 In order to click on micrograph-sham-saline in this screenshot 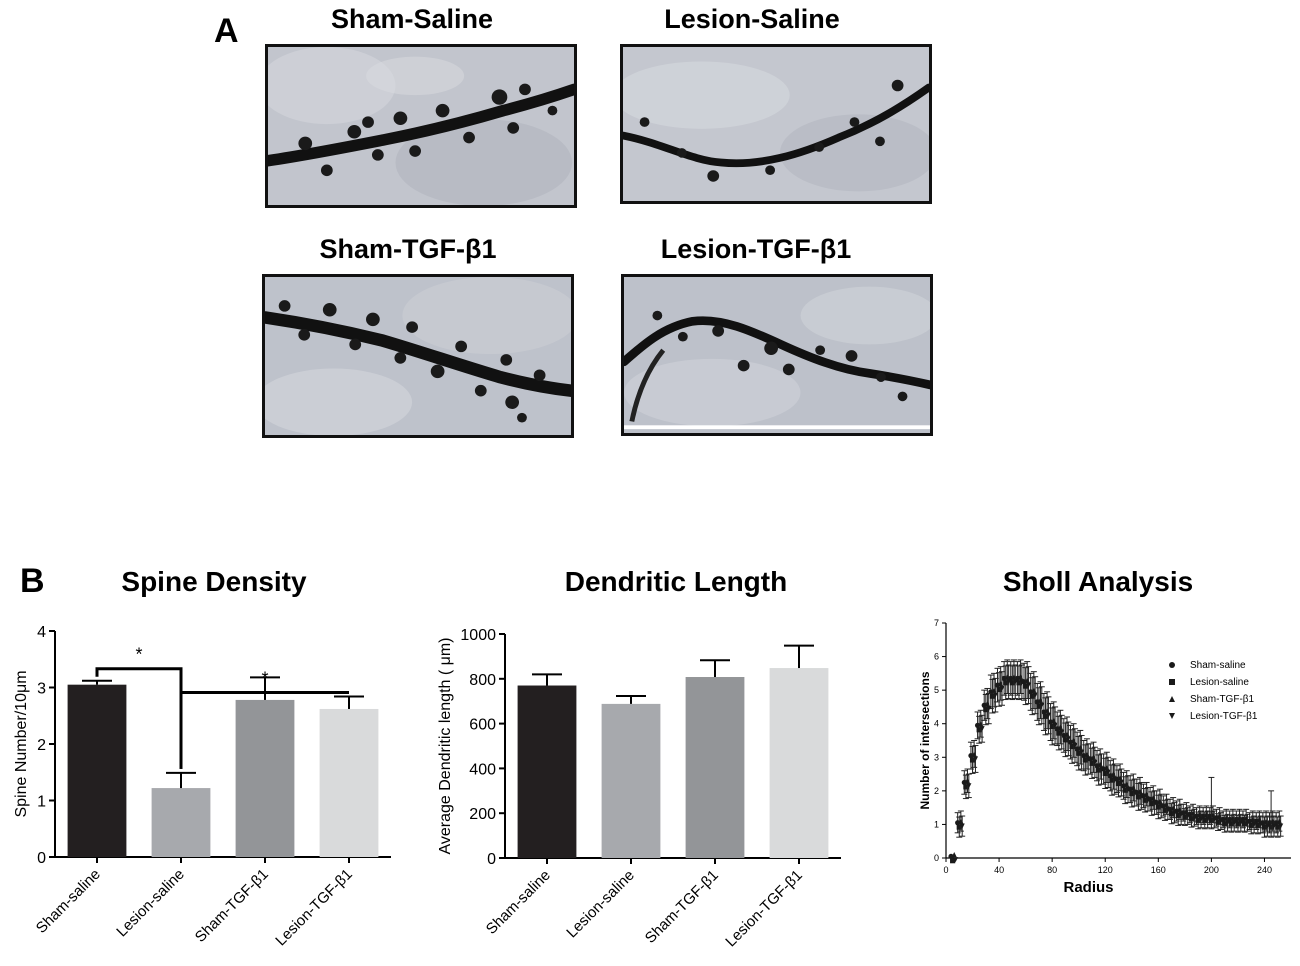, I will do `click(421, 126)`.